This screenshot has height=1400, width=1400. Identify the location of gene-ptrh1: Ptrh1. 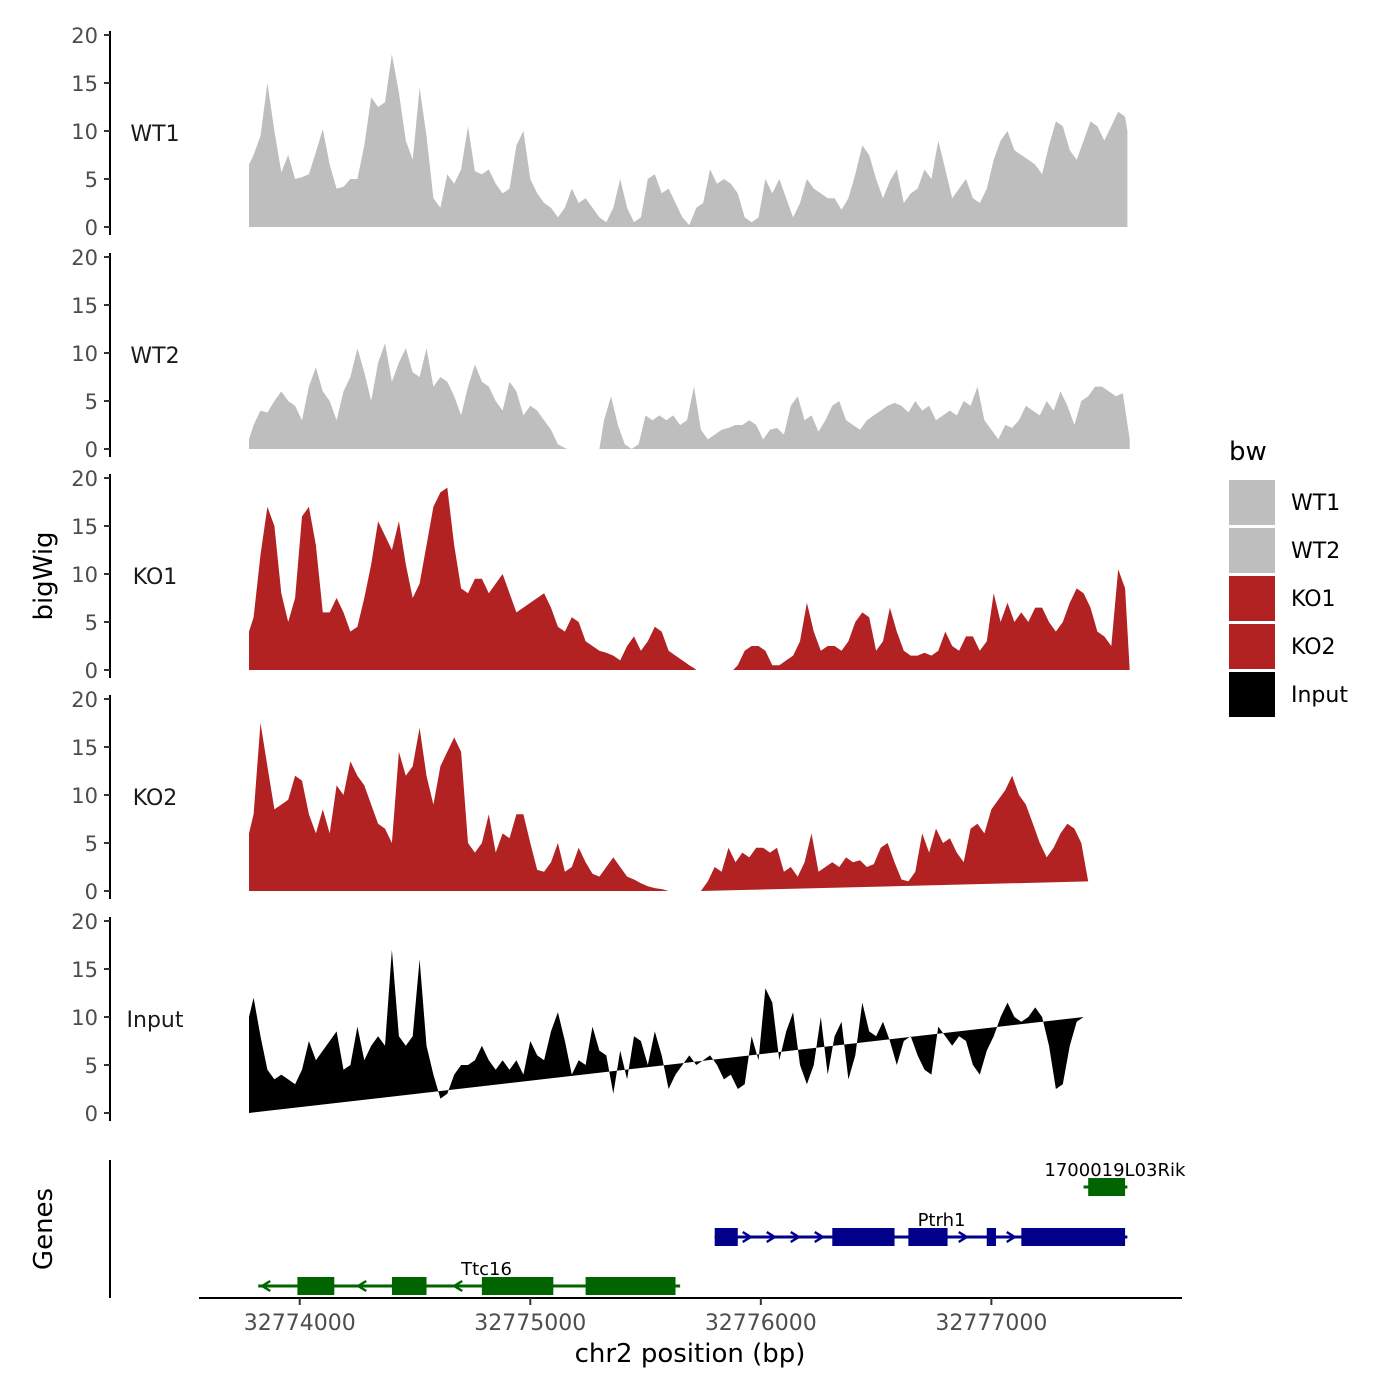
(921, 1228).